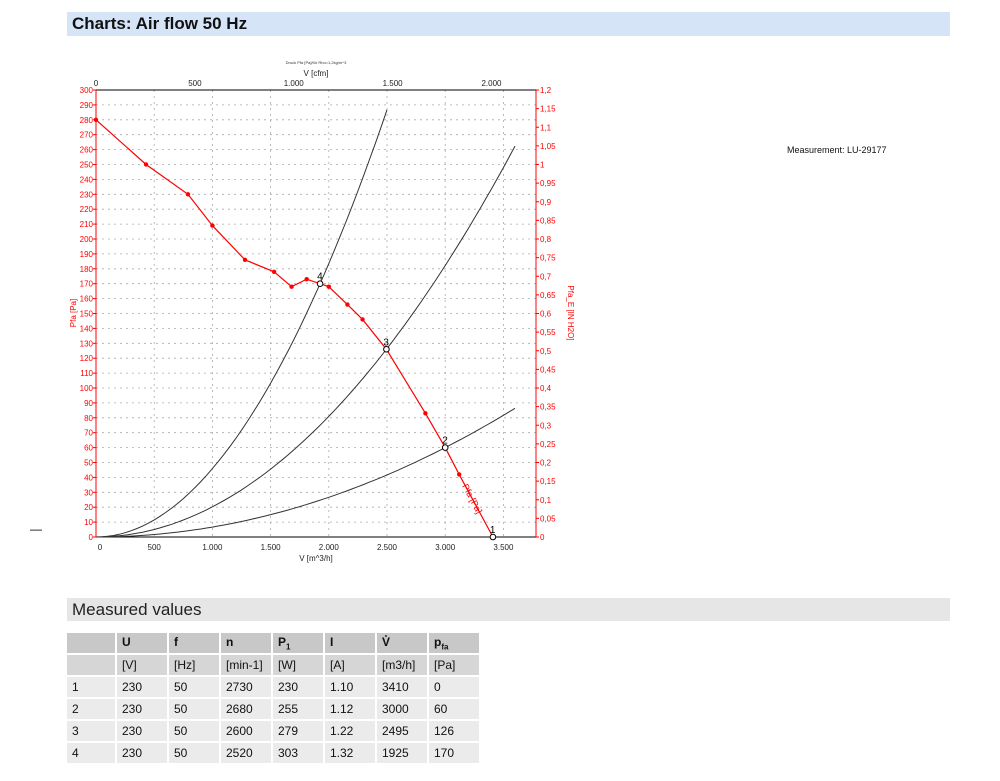 The width and height of the screenshot is (1000, 781). I want to click on fan-curve-label: Pfa [Pa], so click(472, 498).